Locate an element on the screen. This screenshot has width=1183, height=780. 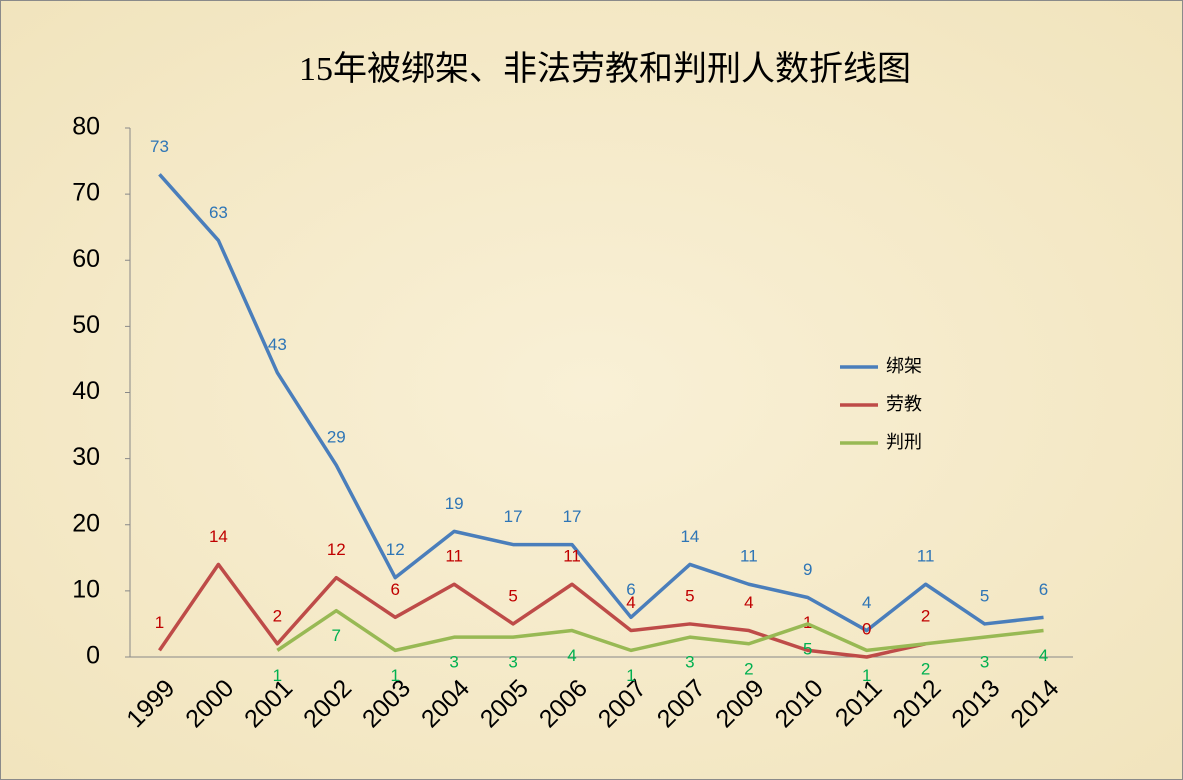
y-tick-label: 50 is located at coordinates (86, 325).